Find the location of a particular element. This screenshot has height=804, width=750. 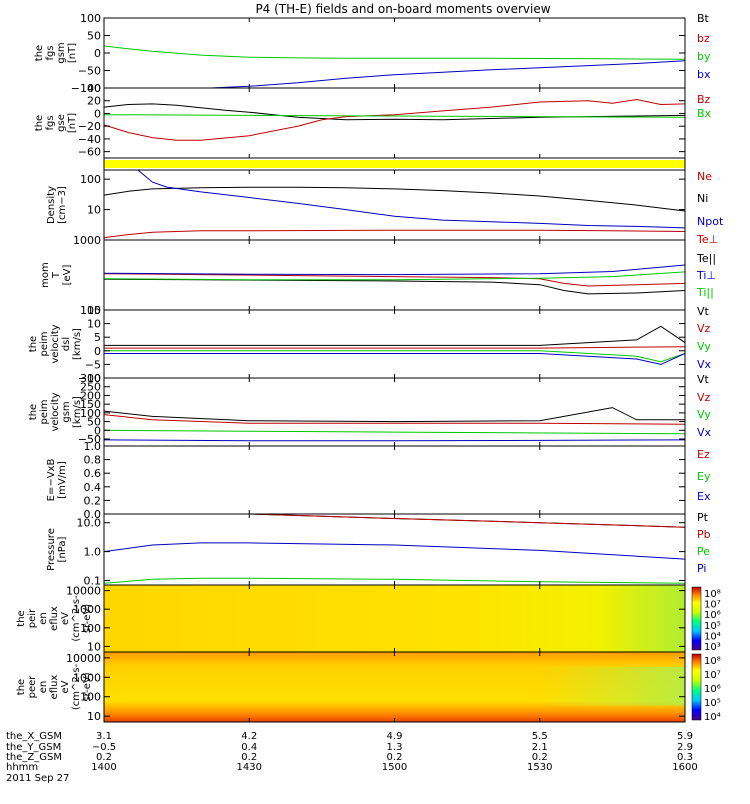

y-tick-label: 0.1 is located at coordinates (93, 581).